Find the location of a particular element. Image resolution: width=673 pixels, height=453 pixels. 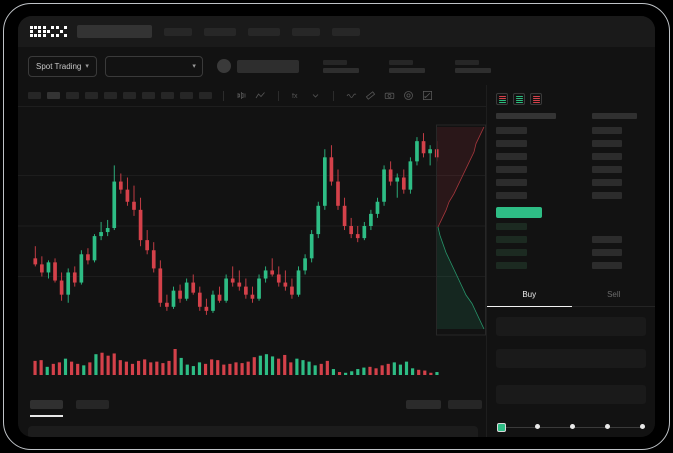

wave-icon is located at coordinates (351, 95).